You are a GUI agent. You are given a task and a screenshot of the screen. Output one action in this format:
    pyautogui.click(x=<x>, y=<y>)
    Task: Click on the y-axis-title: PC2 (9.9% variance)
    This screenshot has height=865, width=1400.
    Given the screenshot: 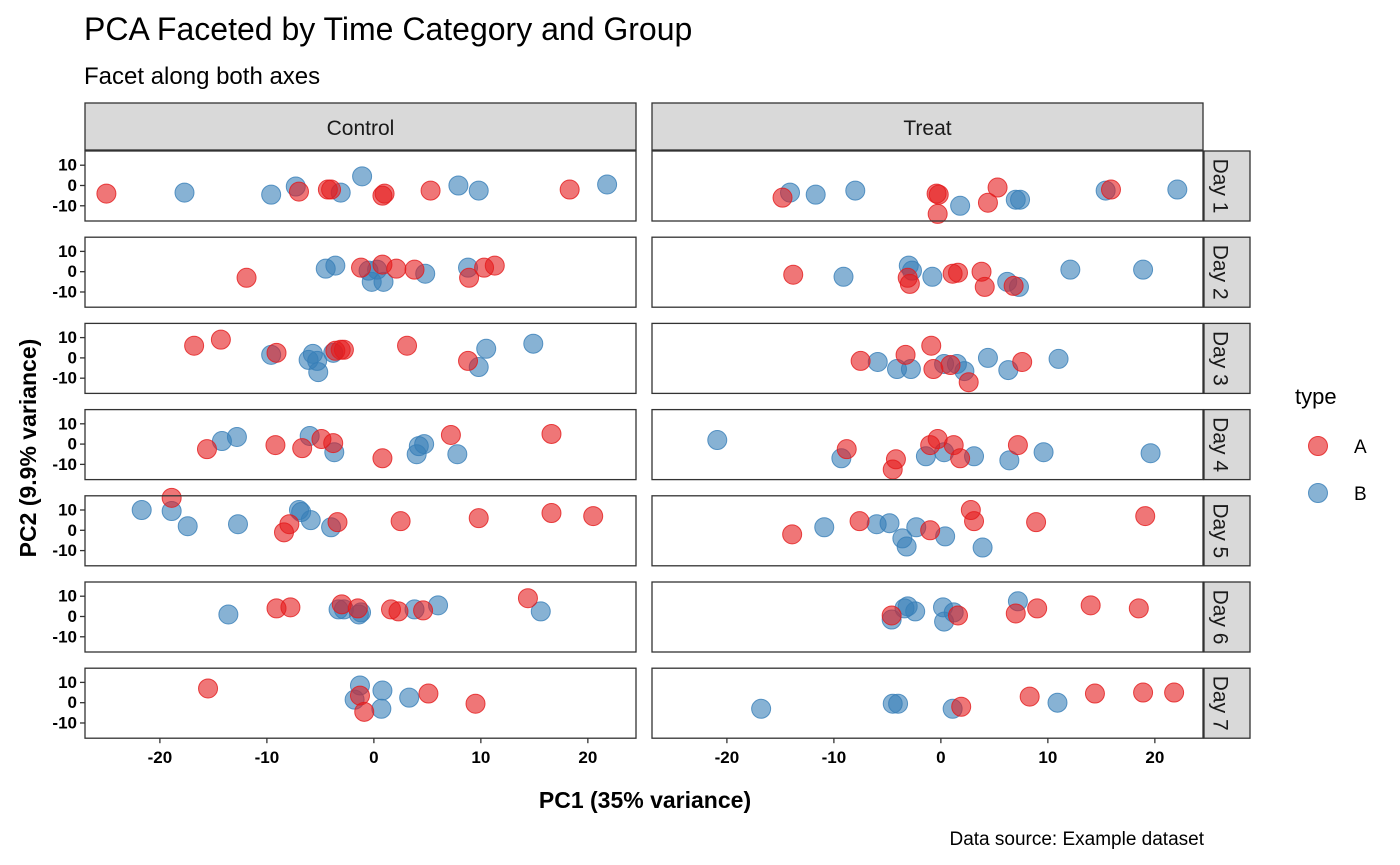 What is the action you would take?
    pyautogui.click(x=28, y=448)
    